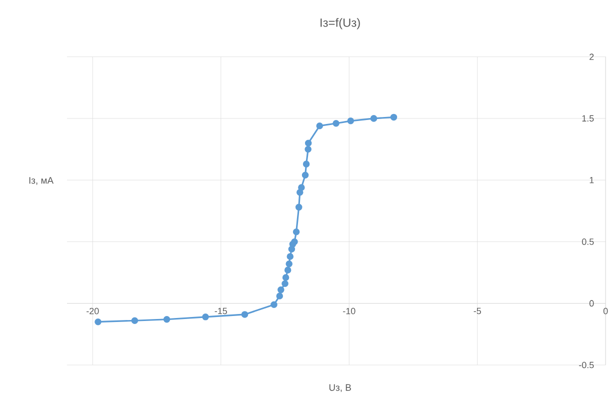  Describe the element at coordinates (477, 311) in the screenshot. I see `x-tick-label: -5` at that location.